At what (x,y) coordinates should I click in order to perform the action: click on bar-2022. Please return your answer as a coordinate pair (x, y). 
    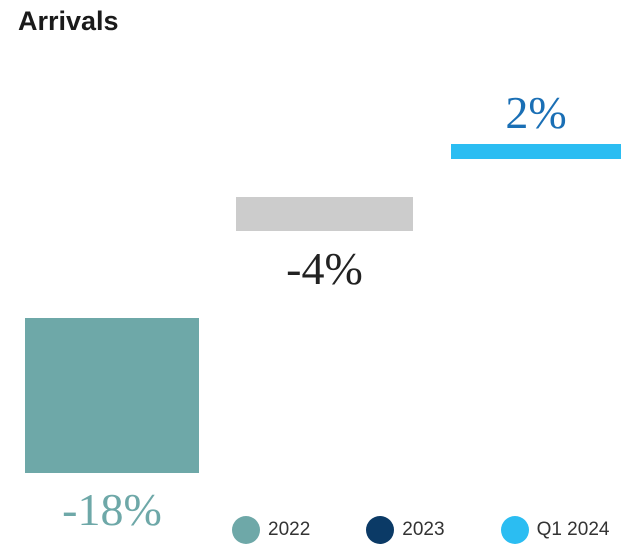
    Looking at the image, I should click on (112, 395).